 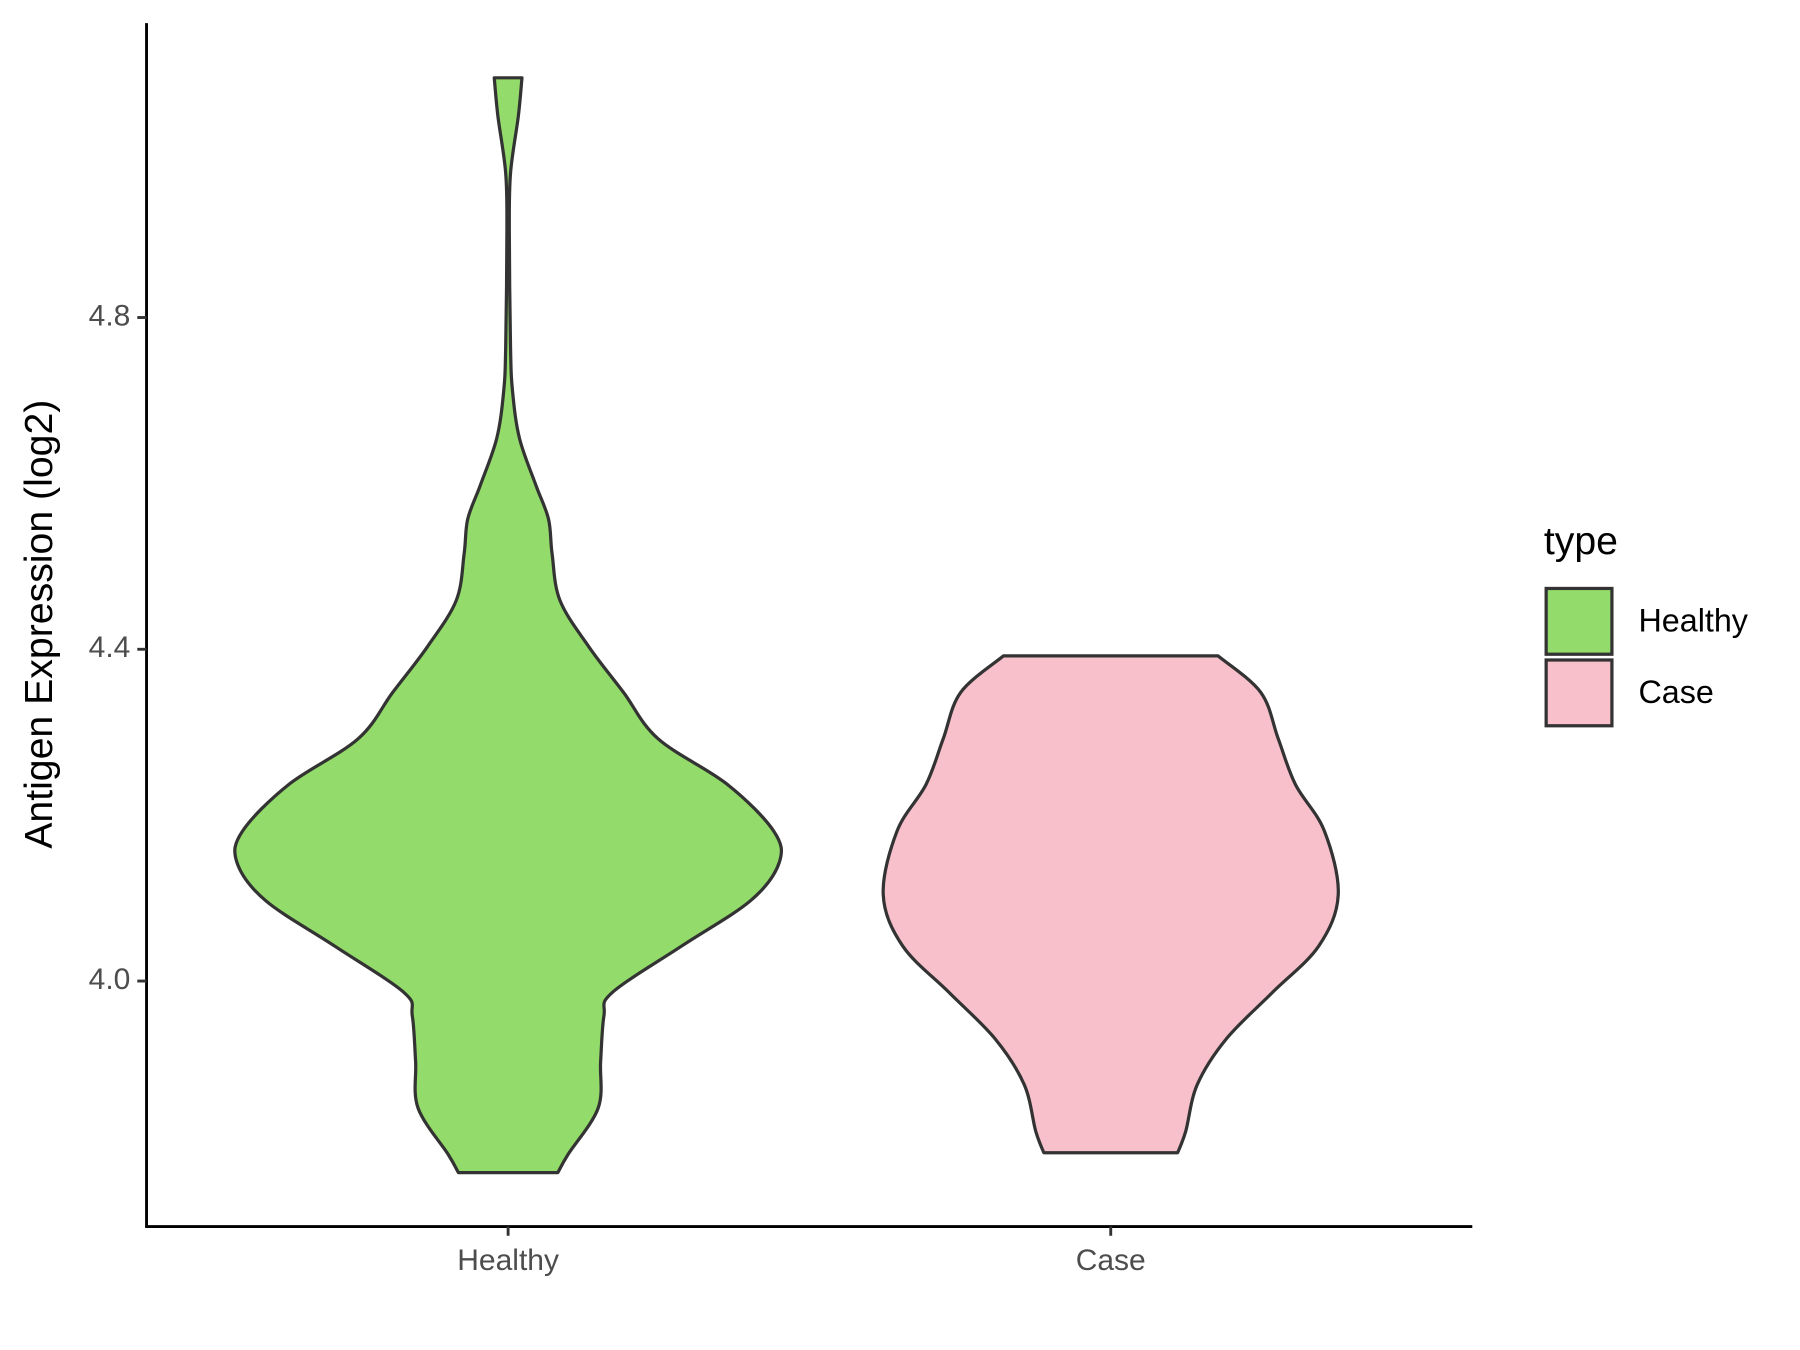 What do you see at coordinates (1581, 541) in the screenshot?
I see `legend-title: type` at bounding box center [1581, 541].